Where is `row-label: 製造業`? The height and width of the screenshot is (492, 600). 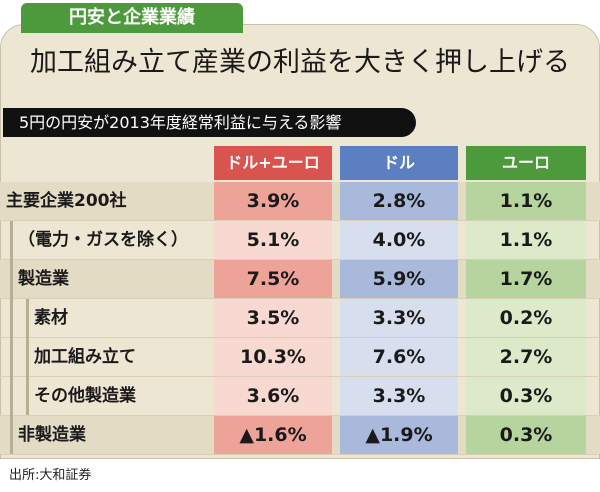
row-label: 製造業 is located at coordinates (43, 279).